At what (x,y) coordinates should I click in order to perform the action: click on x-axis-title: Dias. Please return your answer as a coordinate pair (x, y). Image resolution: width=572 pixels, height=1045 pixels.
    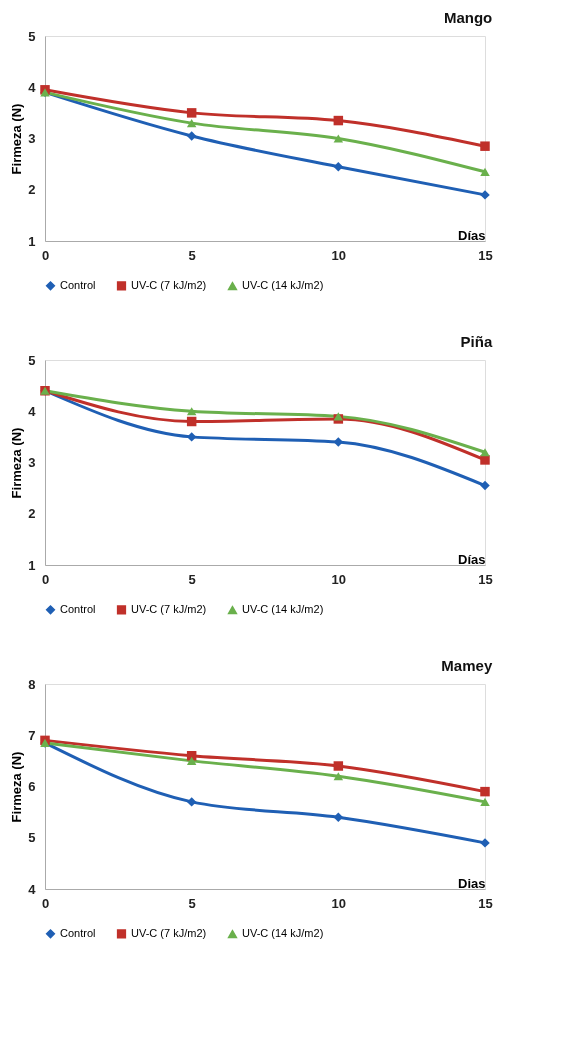
    Looking at the image, I should click on (472, 883).